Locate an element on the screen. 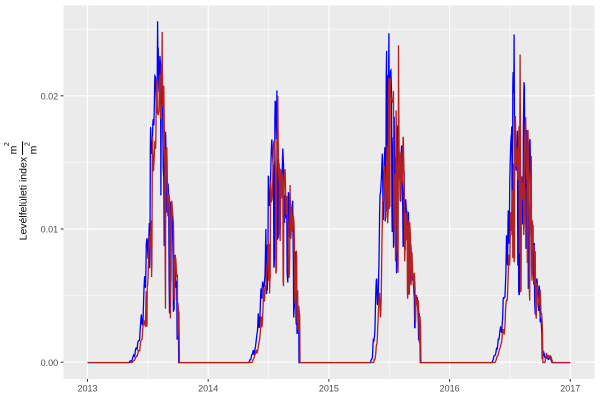 The width and height of the screenshot is (600, 400). svg-text: 2015 is located at coordinates (329, 389).